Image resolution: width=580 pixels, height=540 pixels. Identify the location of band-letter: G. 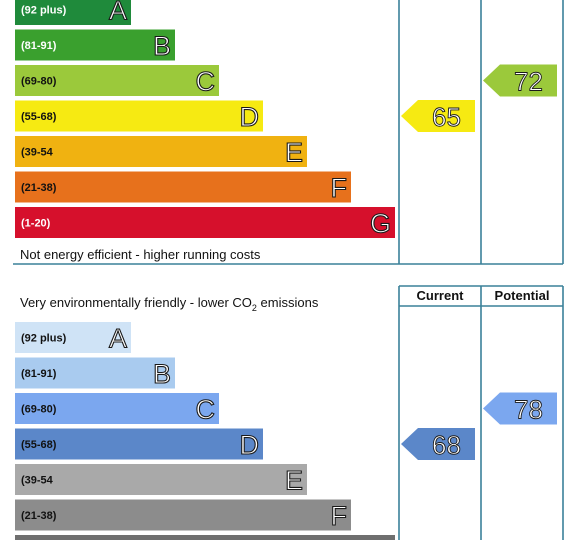
(380, 224).